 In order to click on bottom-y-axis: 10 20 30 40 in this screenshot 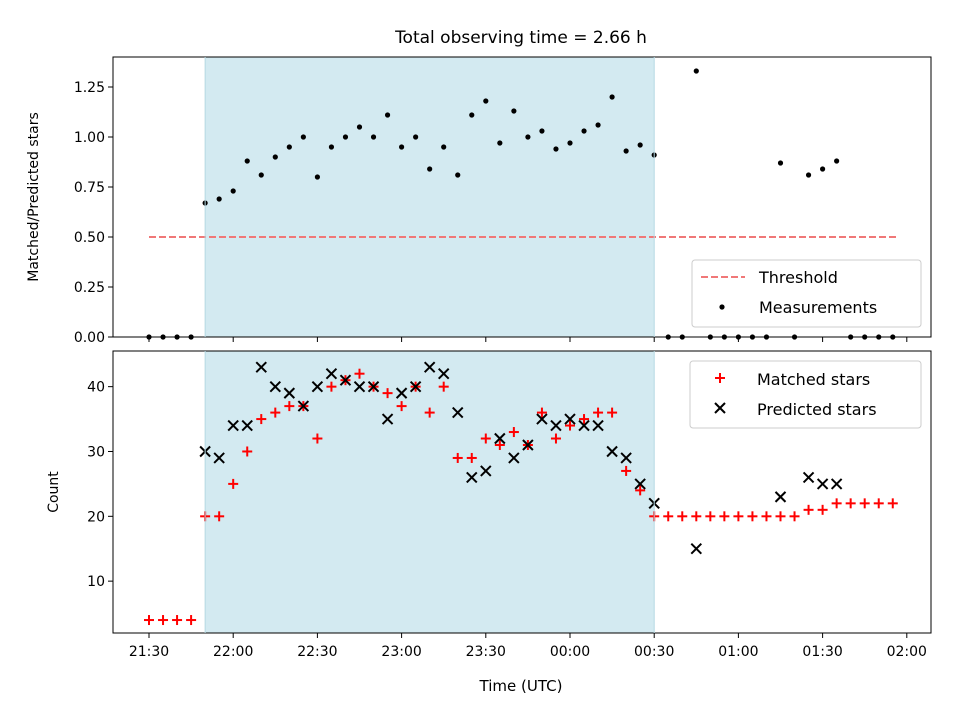, I will do `click(100, 485)`.